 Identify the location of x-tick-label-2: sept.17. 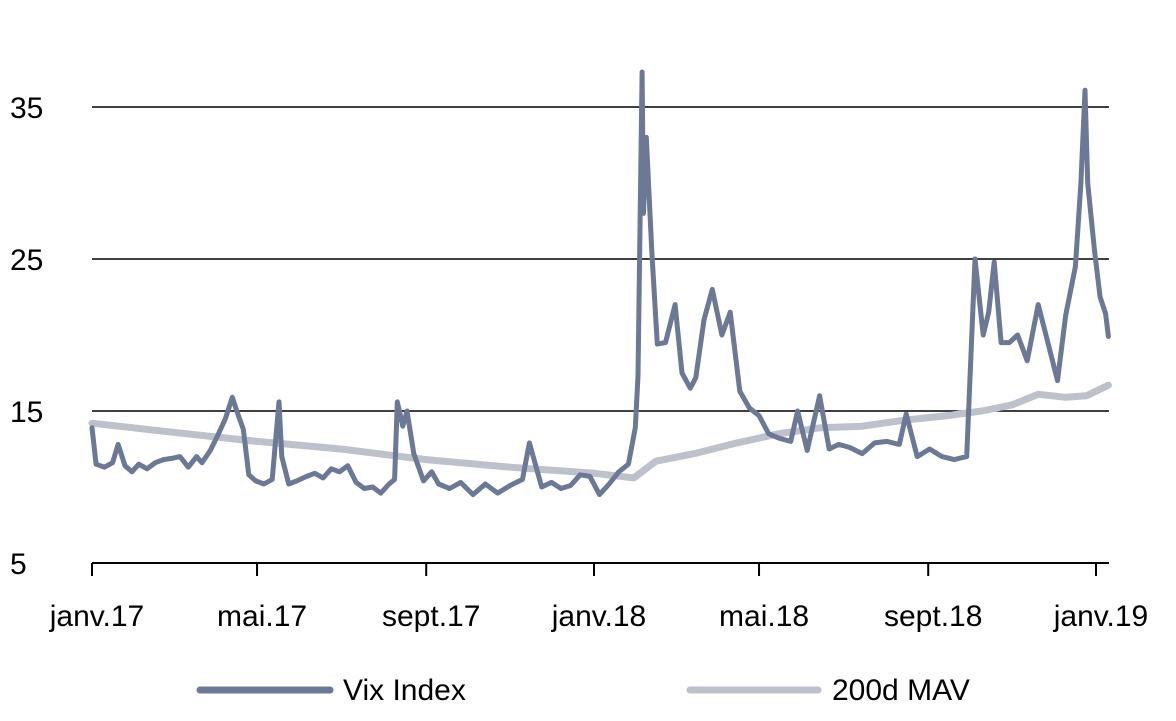
(431, 616).